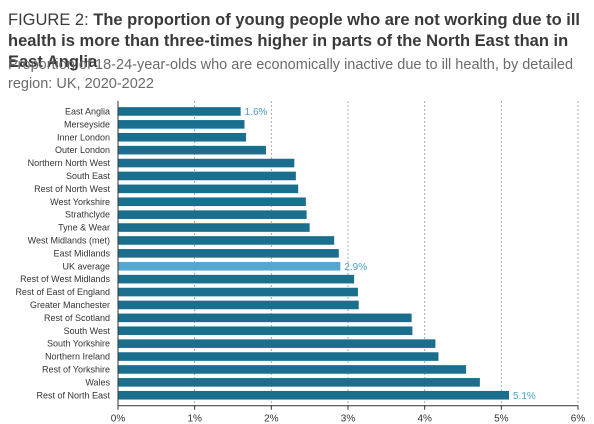 Image resolution: width=594 pixels, height=424 pixels. What do you see at coordinates (70, 305) in the screenshot?
I see `category-label-greater-manchester: Greater Manchester` at bounding box center [70, 305].